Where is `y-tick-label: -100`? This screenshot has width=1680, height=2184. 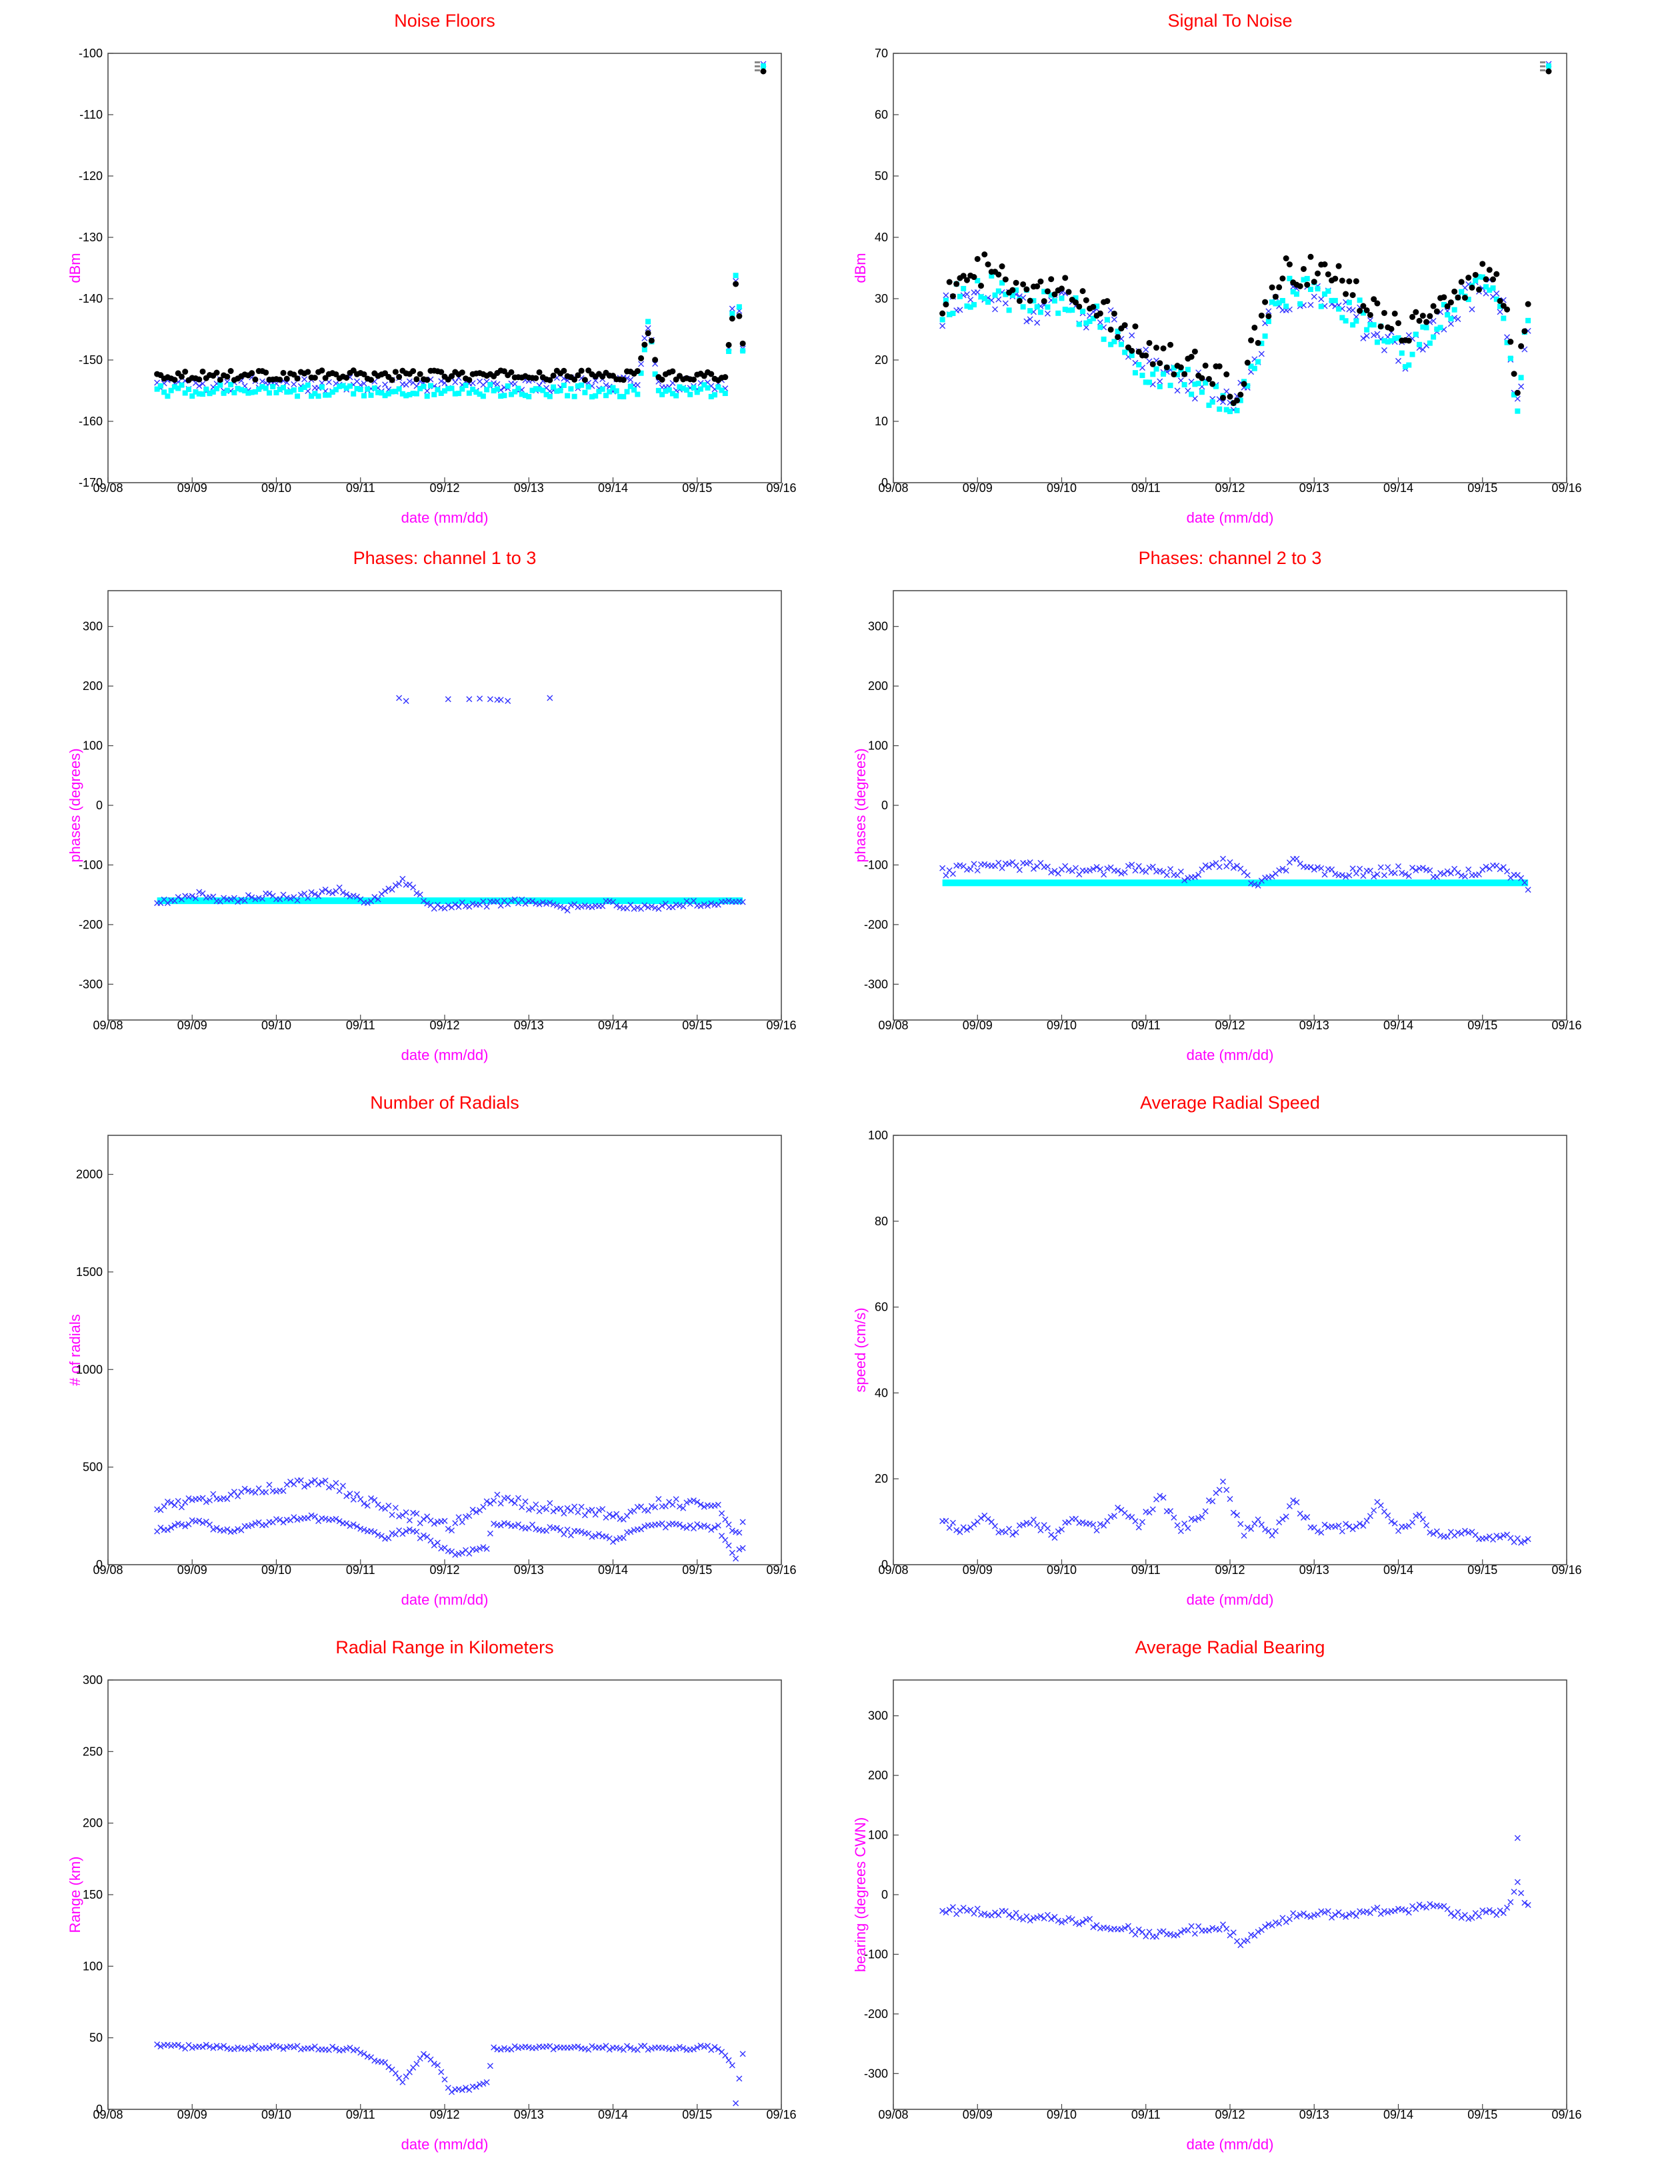
y-tick-label: -100 is located at coordinates (91, 53).